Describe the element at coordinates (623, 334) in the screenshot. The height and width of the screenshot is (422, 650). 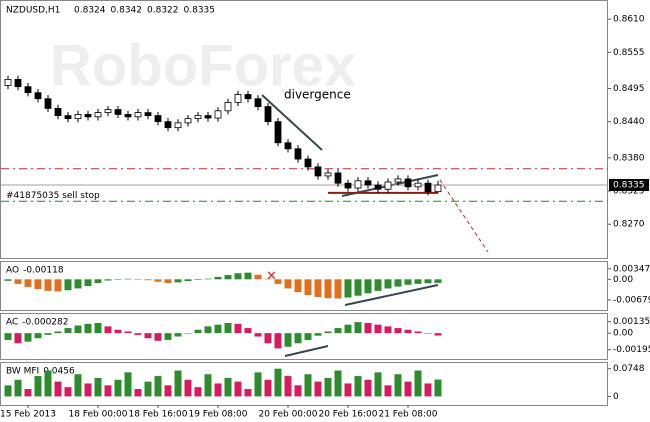
I see `y-tick-label: 0.00` at that location.